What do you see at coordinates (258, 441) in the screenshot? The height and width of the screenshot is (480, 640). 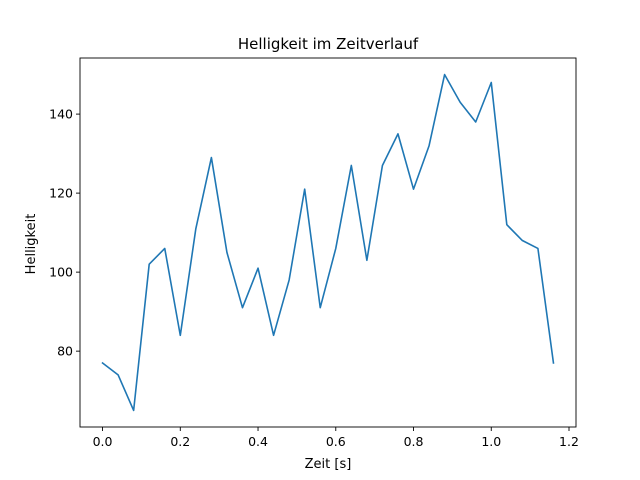 I see `x-tick-label: 0.4` at bounding box center [258, 441].